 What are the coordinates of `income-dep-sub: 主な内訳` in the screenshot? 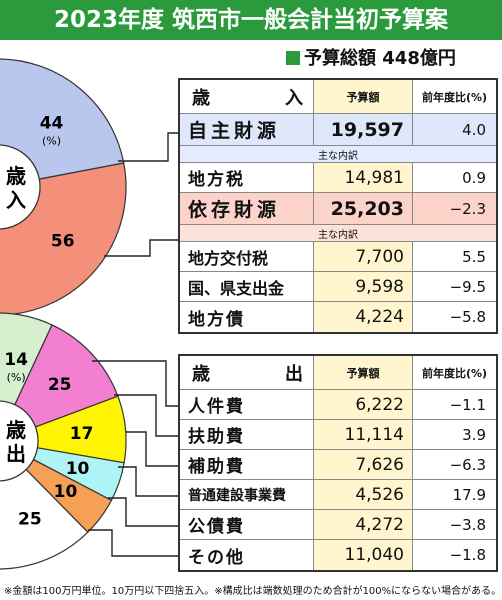 It's located at (338, 233).